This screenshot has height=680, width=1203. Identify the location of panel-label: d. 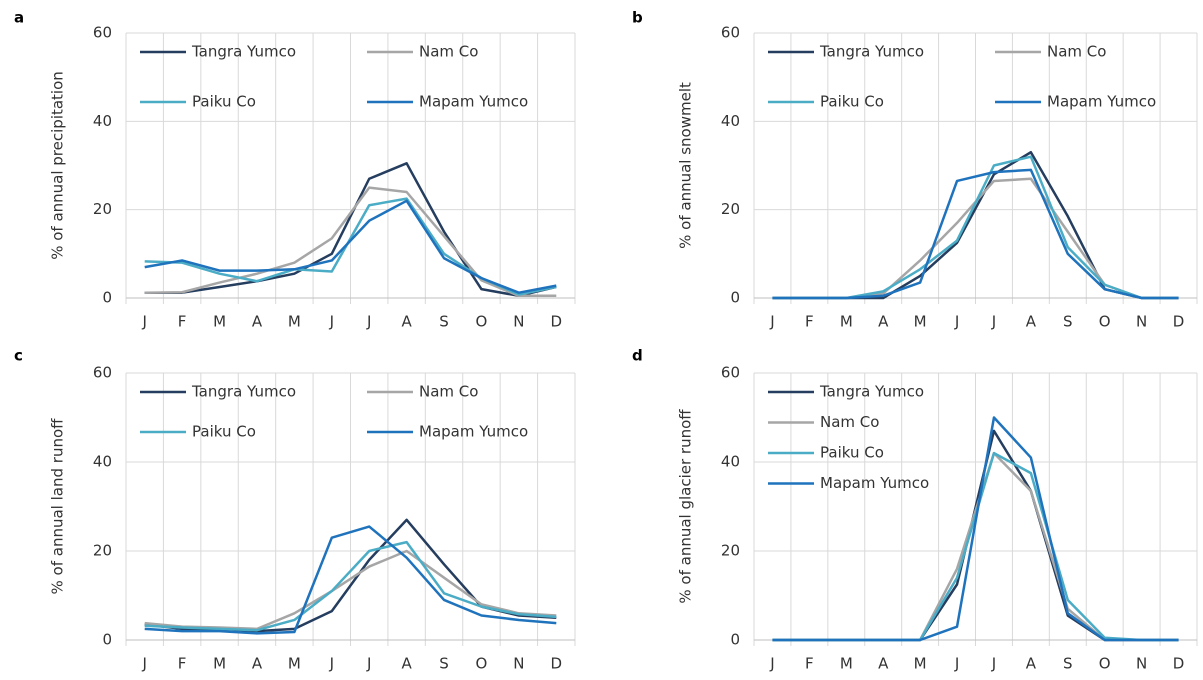
(637, 356).